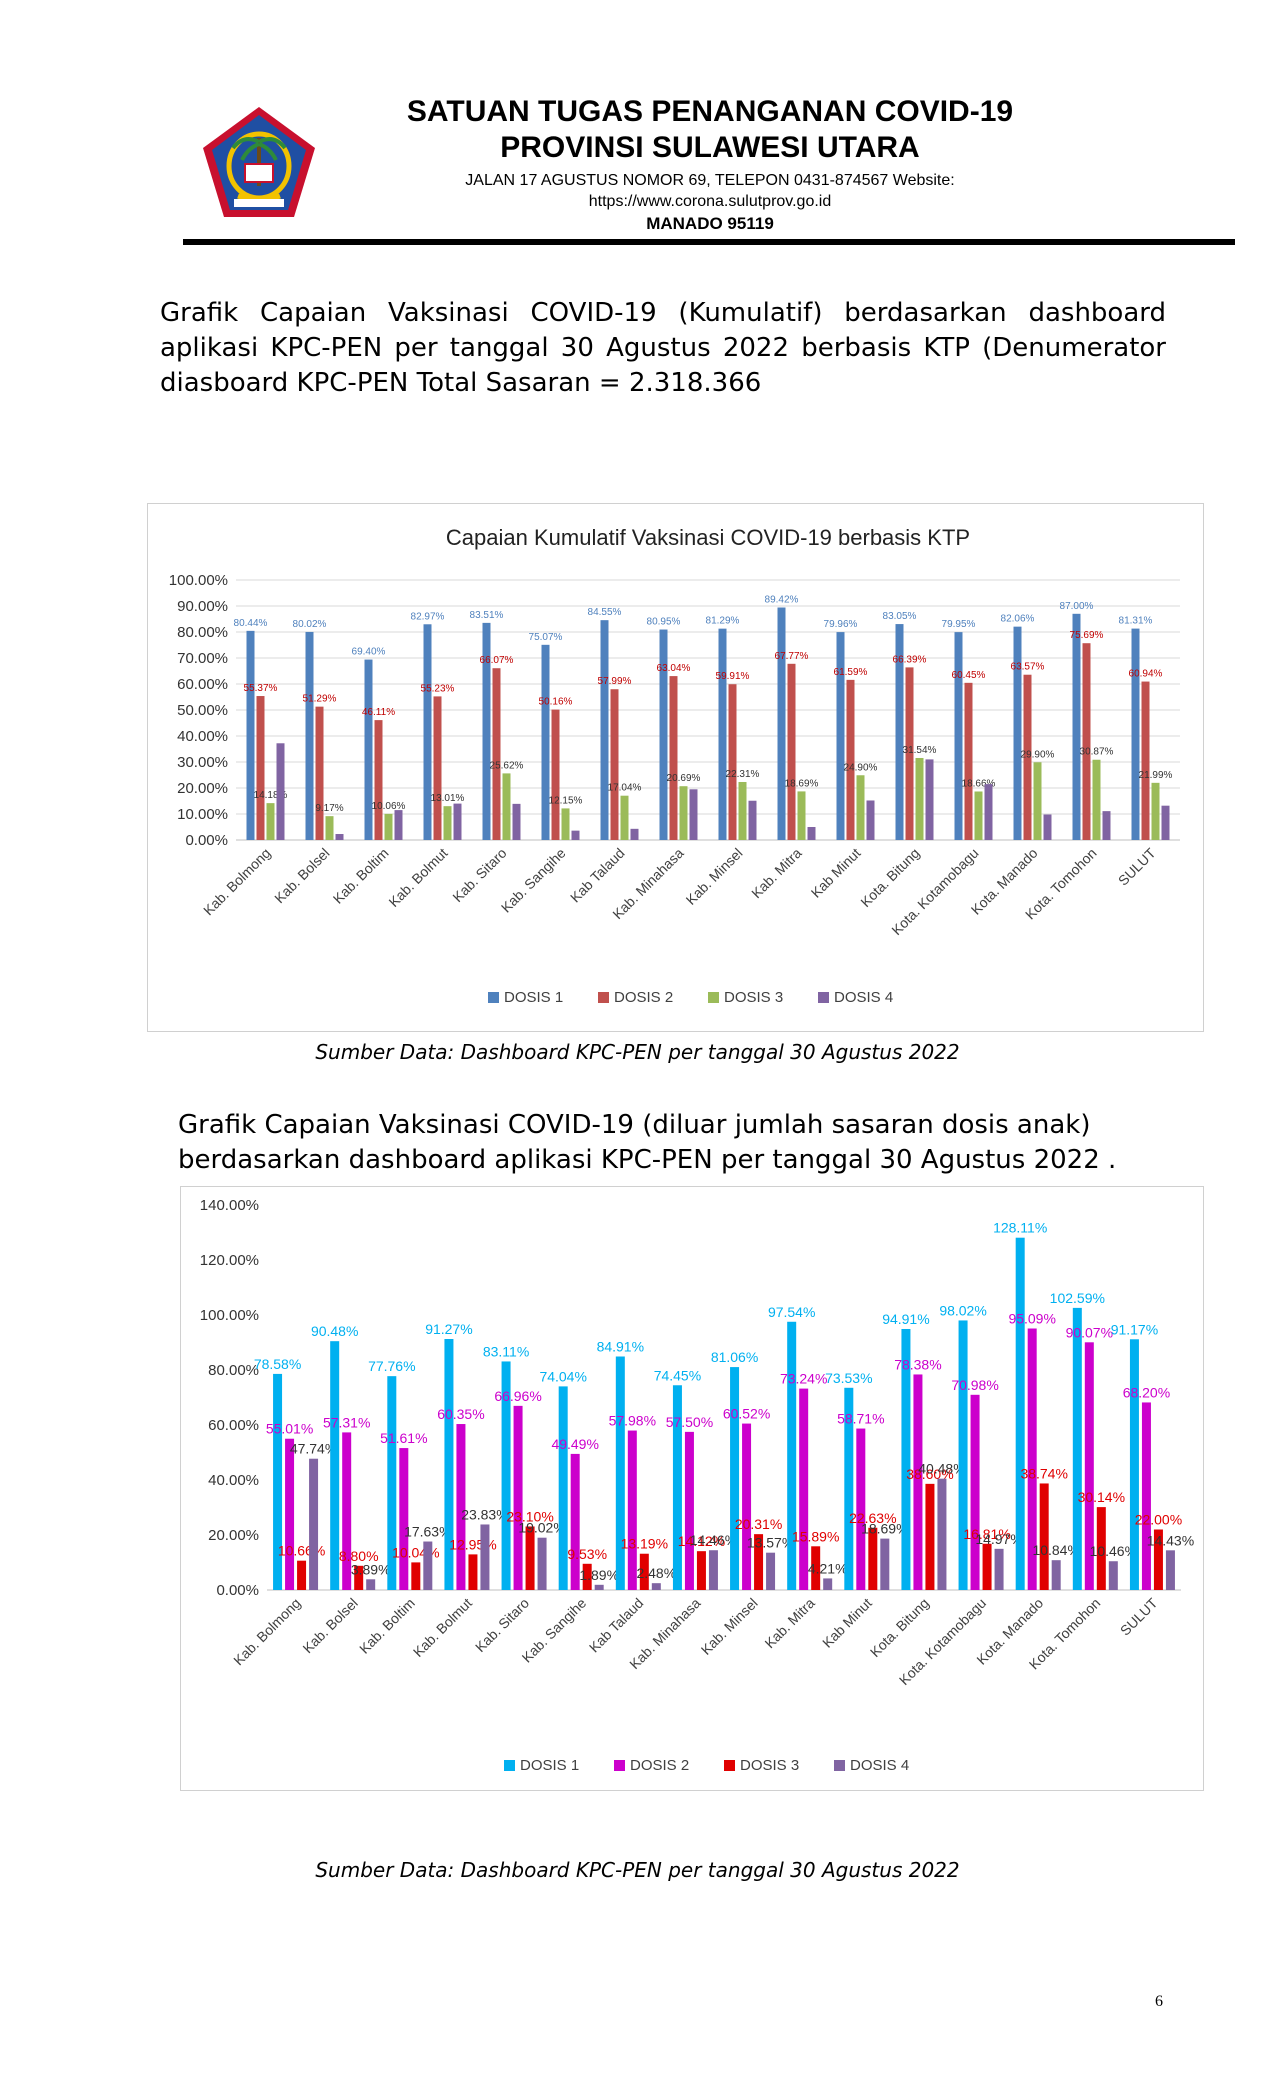  Describe the element at coordinates (758, 1524) in the screenshot. I see `chart2-data-label: 20.31%` at that location.